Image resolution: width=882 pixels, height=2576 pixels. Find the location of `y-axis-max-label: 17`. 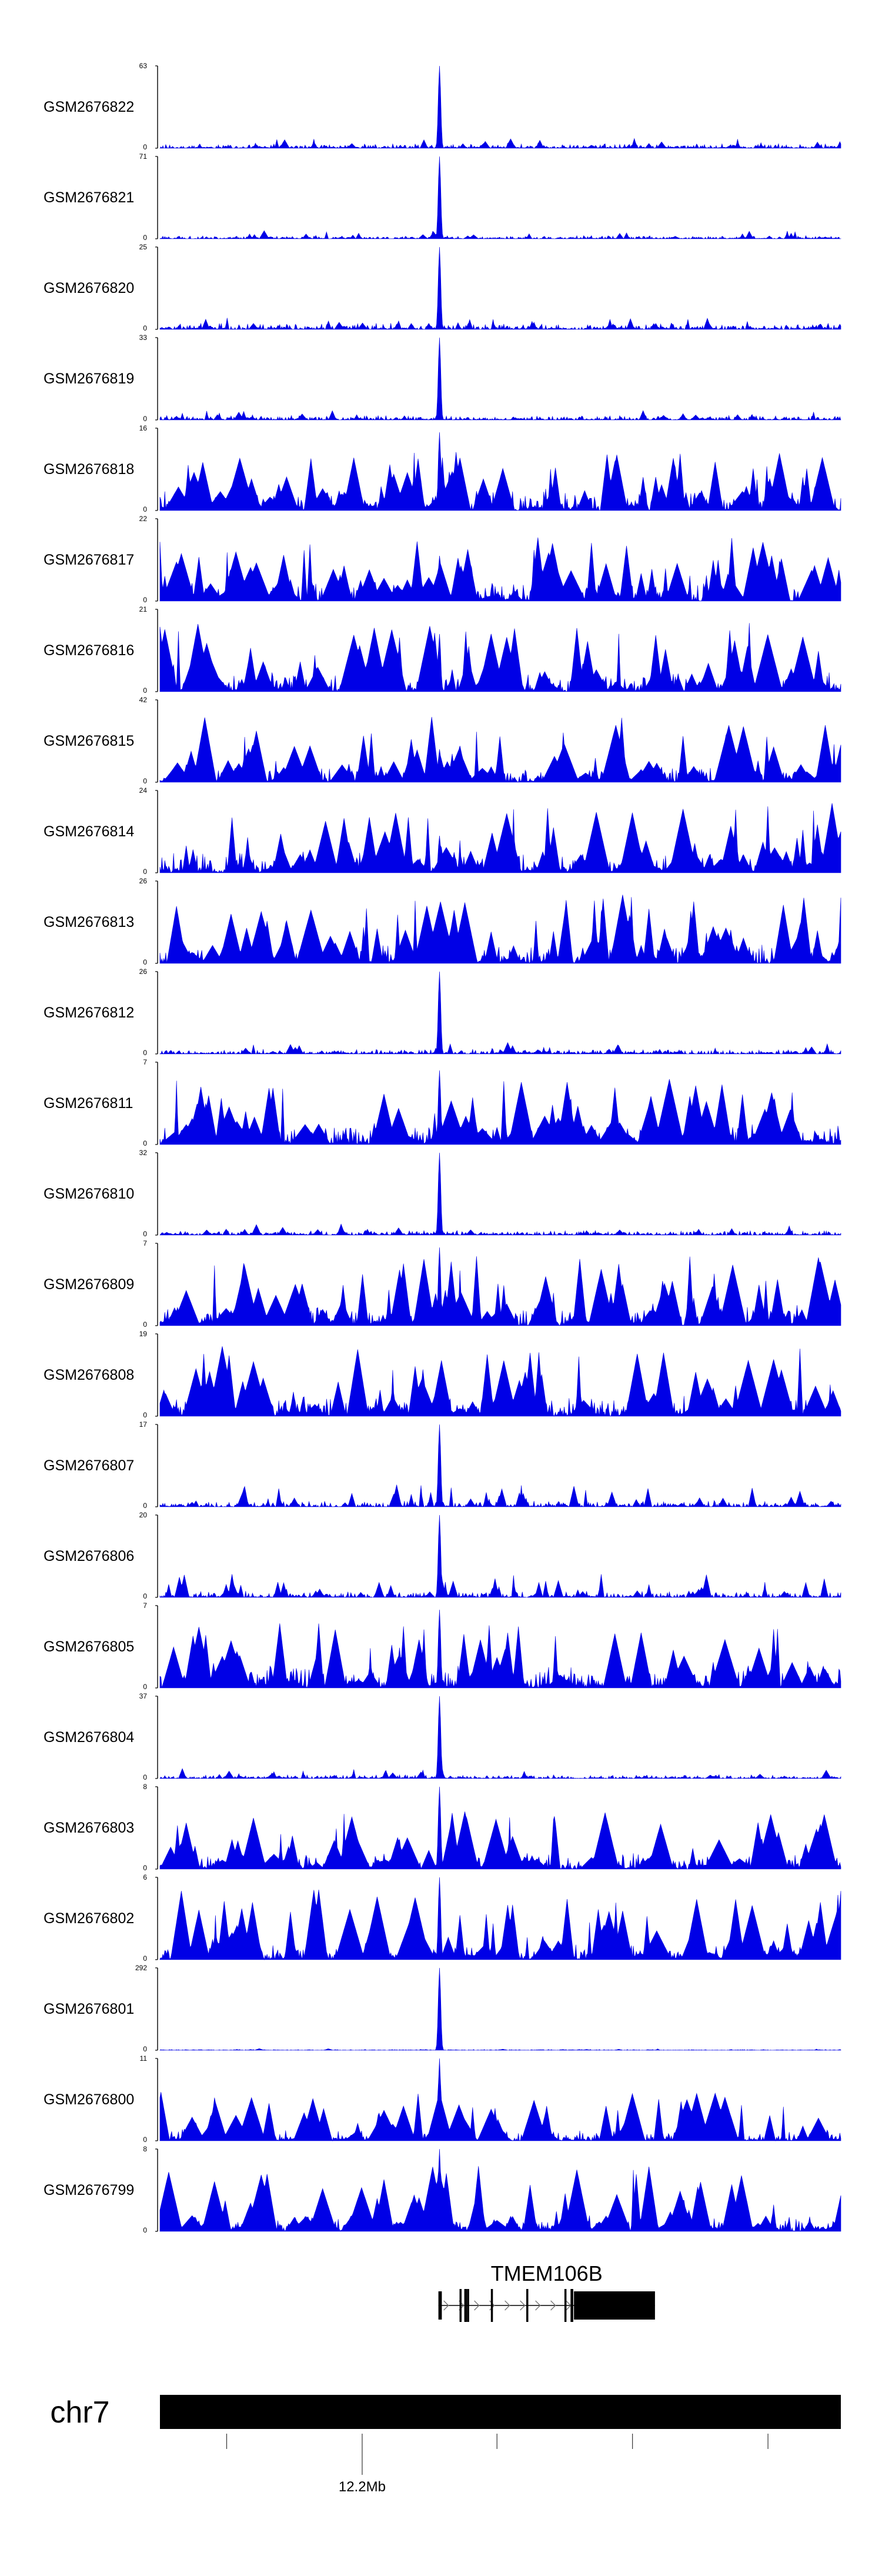

y-axis-max-label: 17 is located at coordinates (143, 1424).